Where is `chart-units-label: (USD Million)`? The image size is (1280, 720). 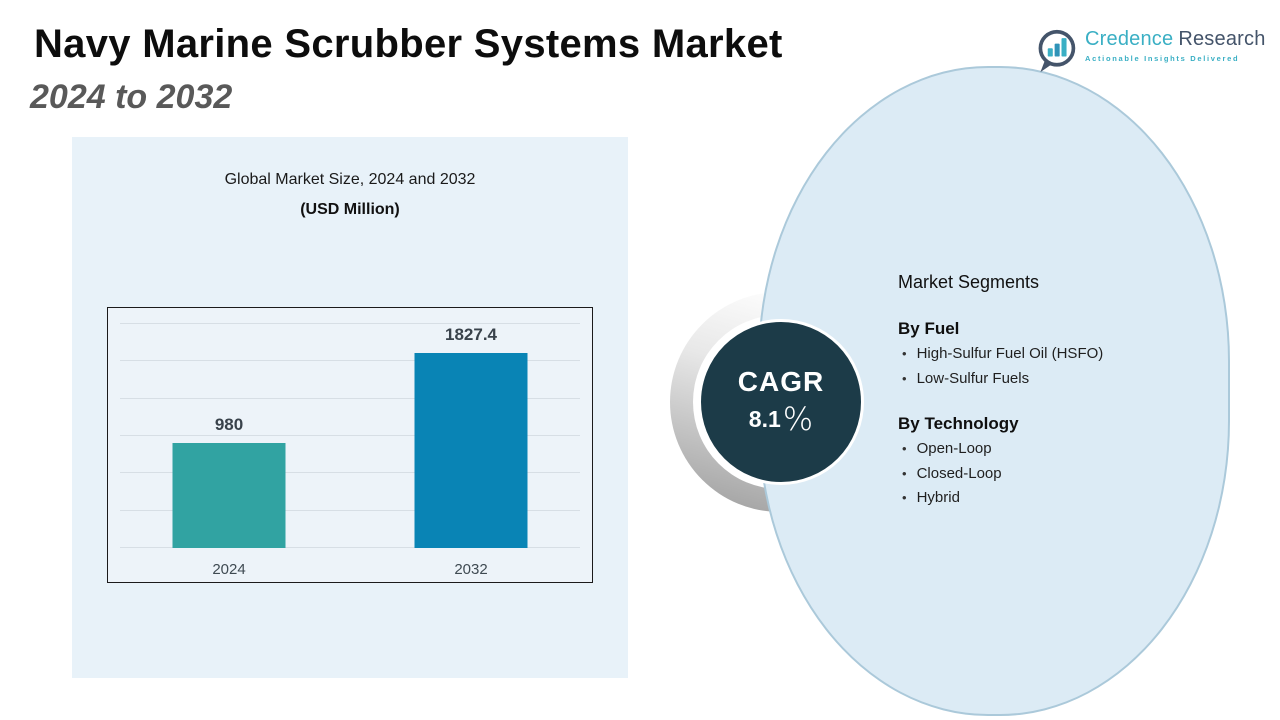
chart-units-label: (USD Million) is located at coordinates (350, 209).